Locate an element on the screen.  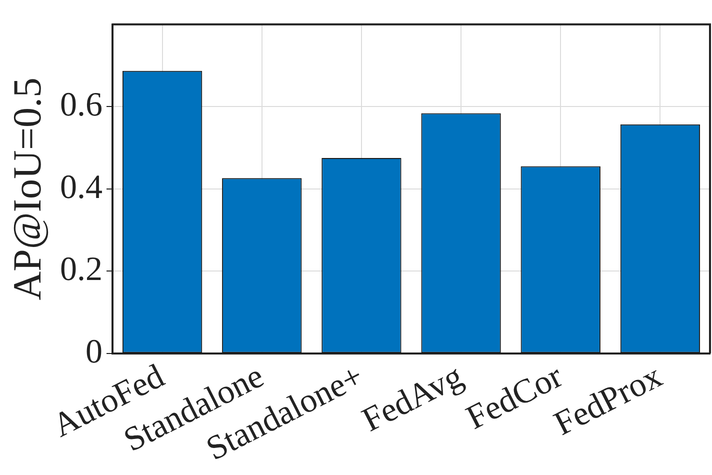
y-tick-label: 0.2 is located at coordinates (81, 269).